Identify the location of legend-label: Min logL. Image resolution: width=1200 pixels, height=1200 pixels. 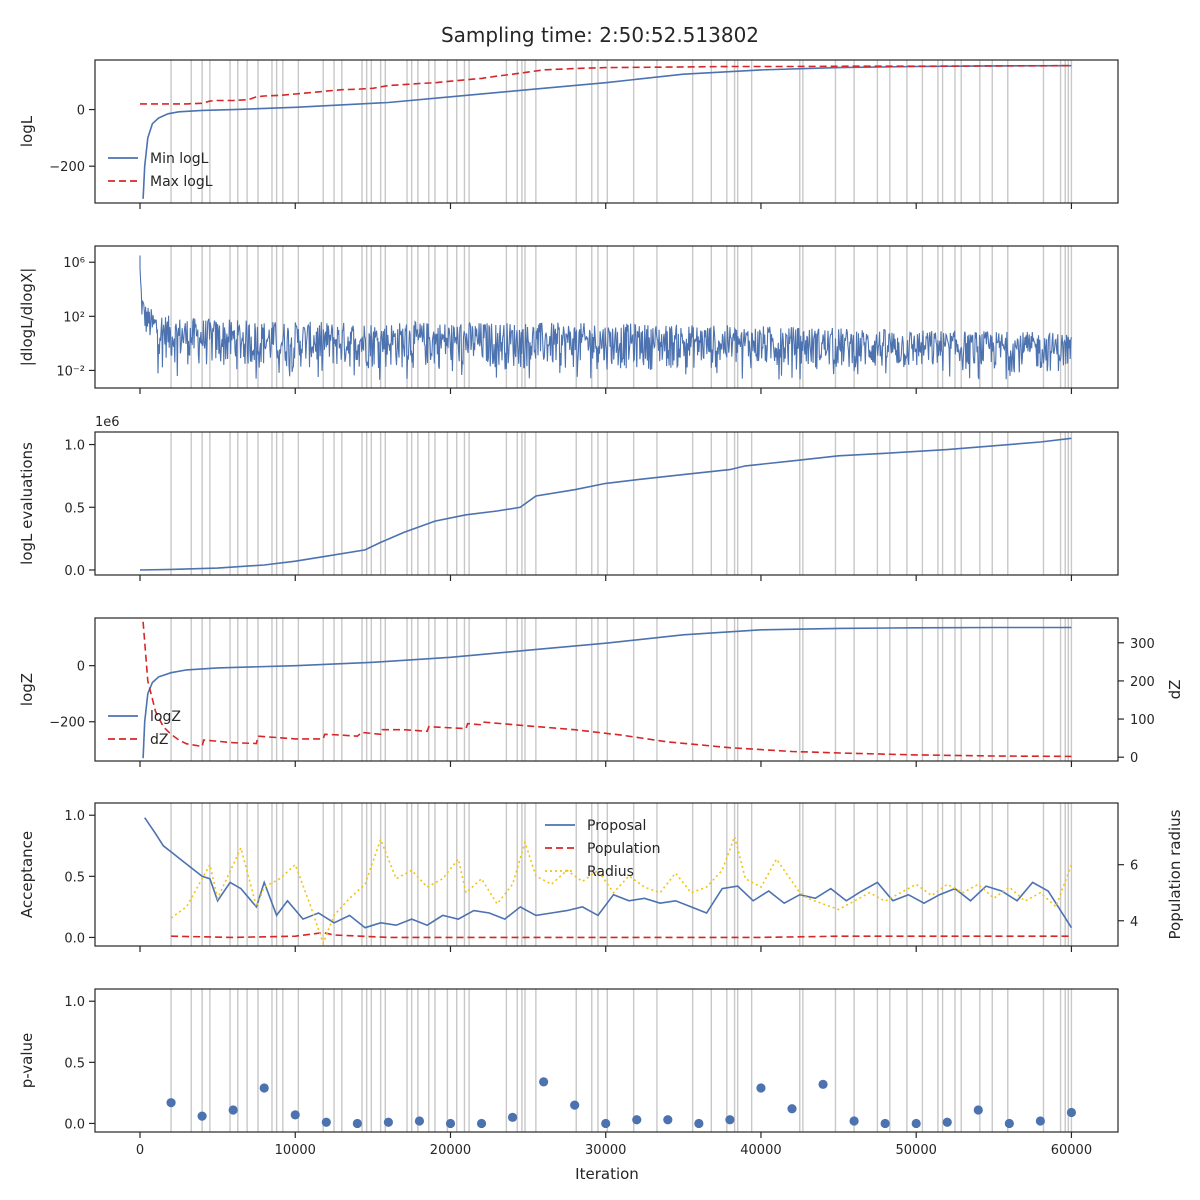
(179, 159).